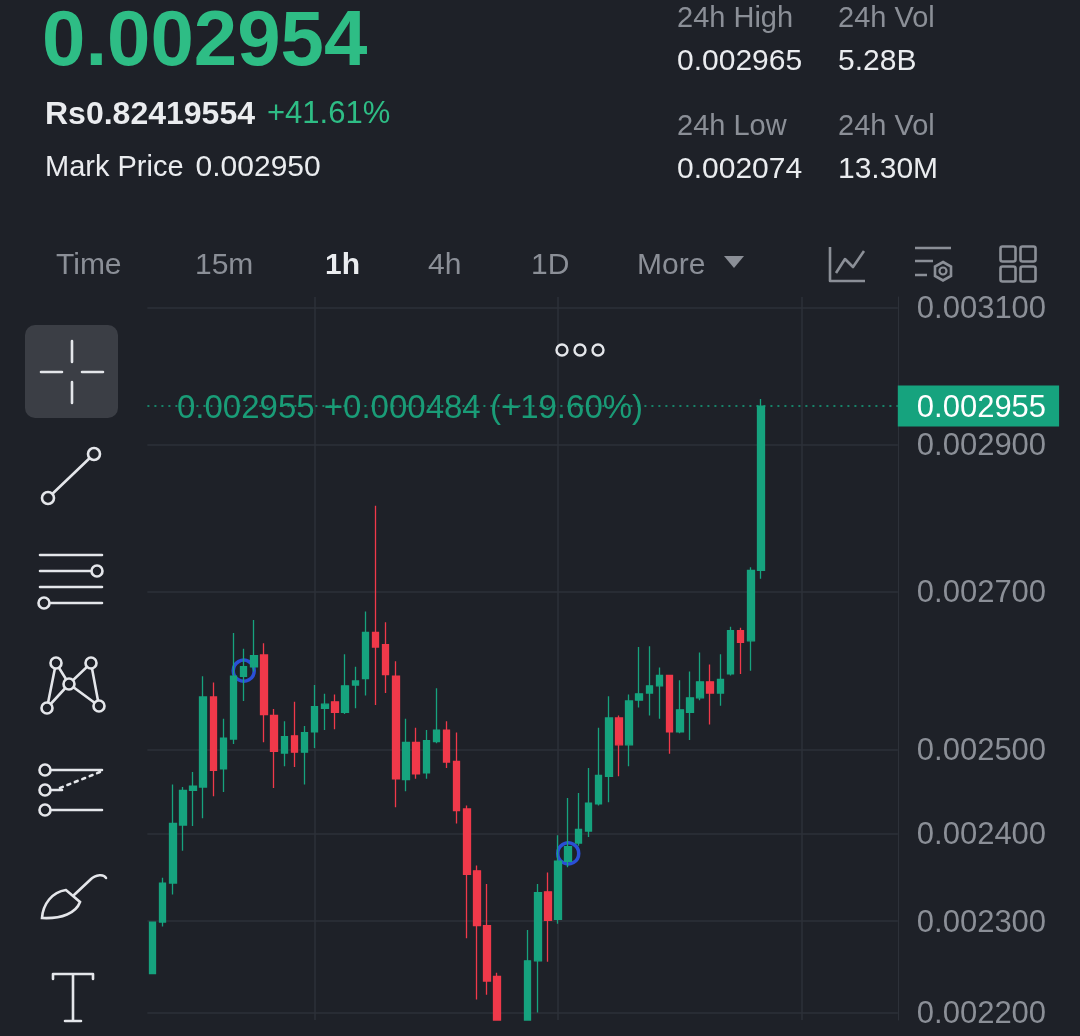  I want to click on text: +41.61%, so click(328, 112).